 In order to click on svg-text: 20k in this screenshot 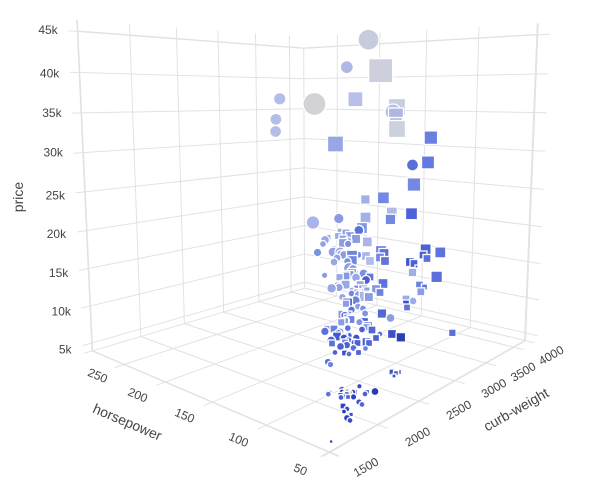, I will do `click(57, 234)`.